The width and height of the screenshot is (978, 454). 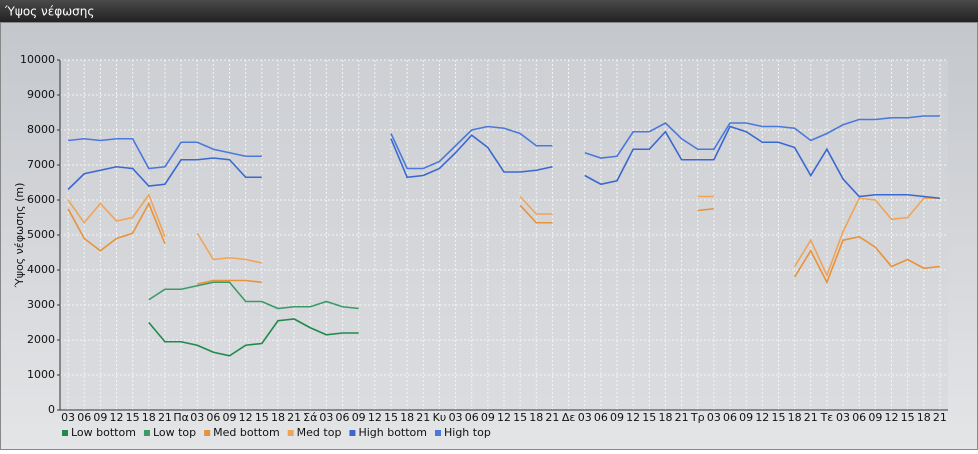 I want to click on y-tick-label: 9000, so click(x=41, y=94).